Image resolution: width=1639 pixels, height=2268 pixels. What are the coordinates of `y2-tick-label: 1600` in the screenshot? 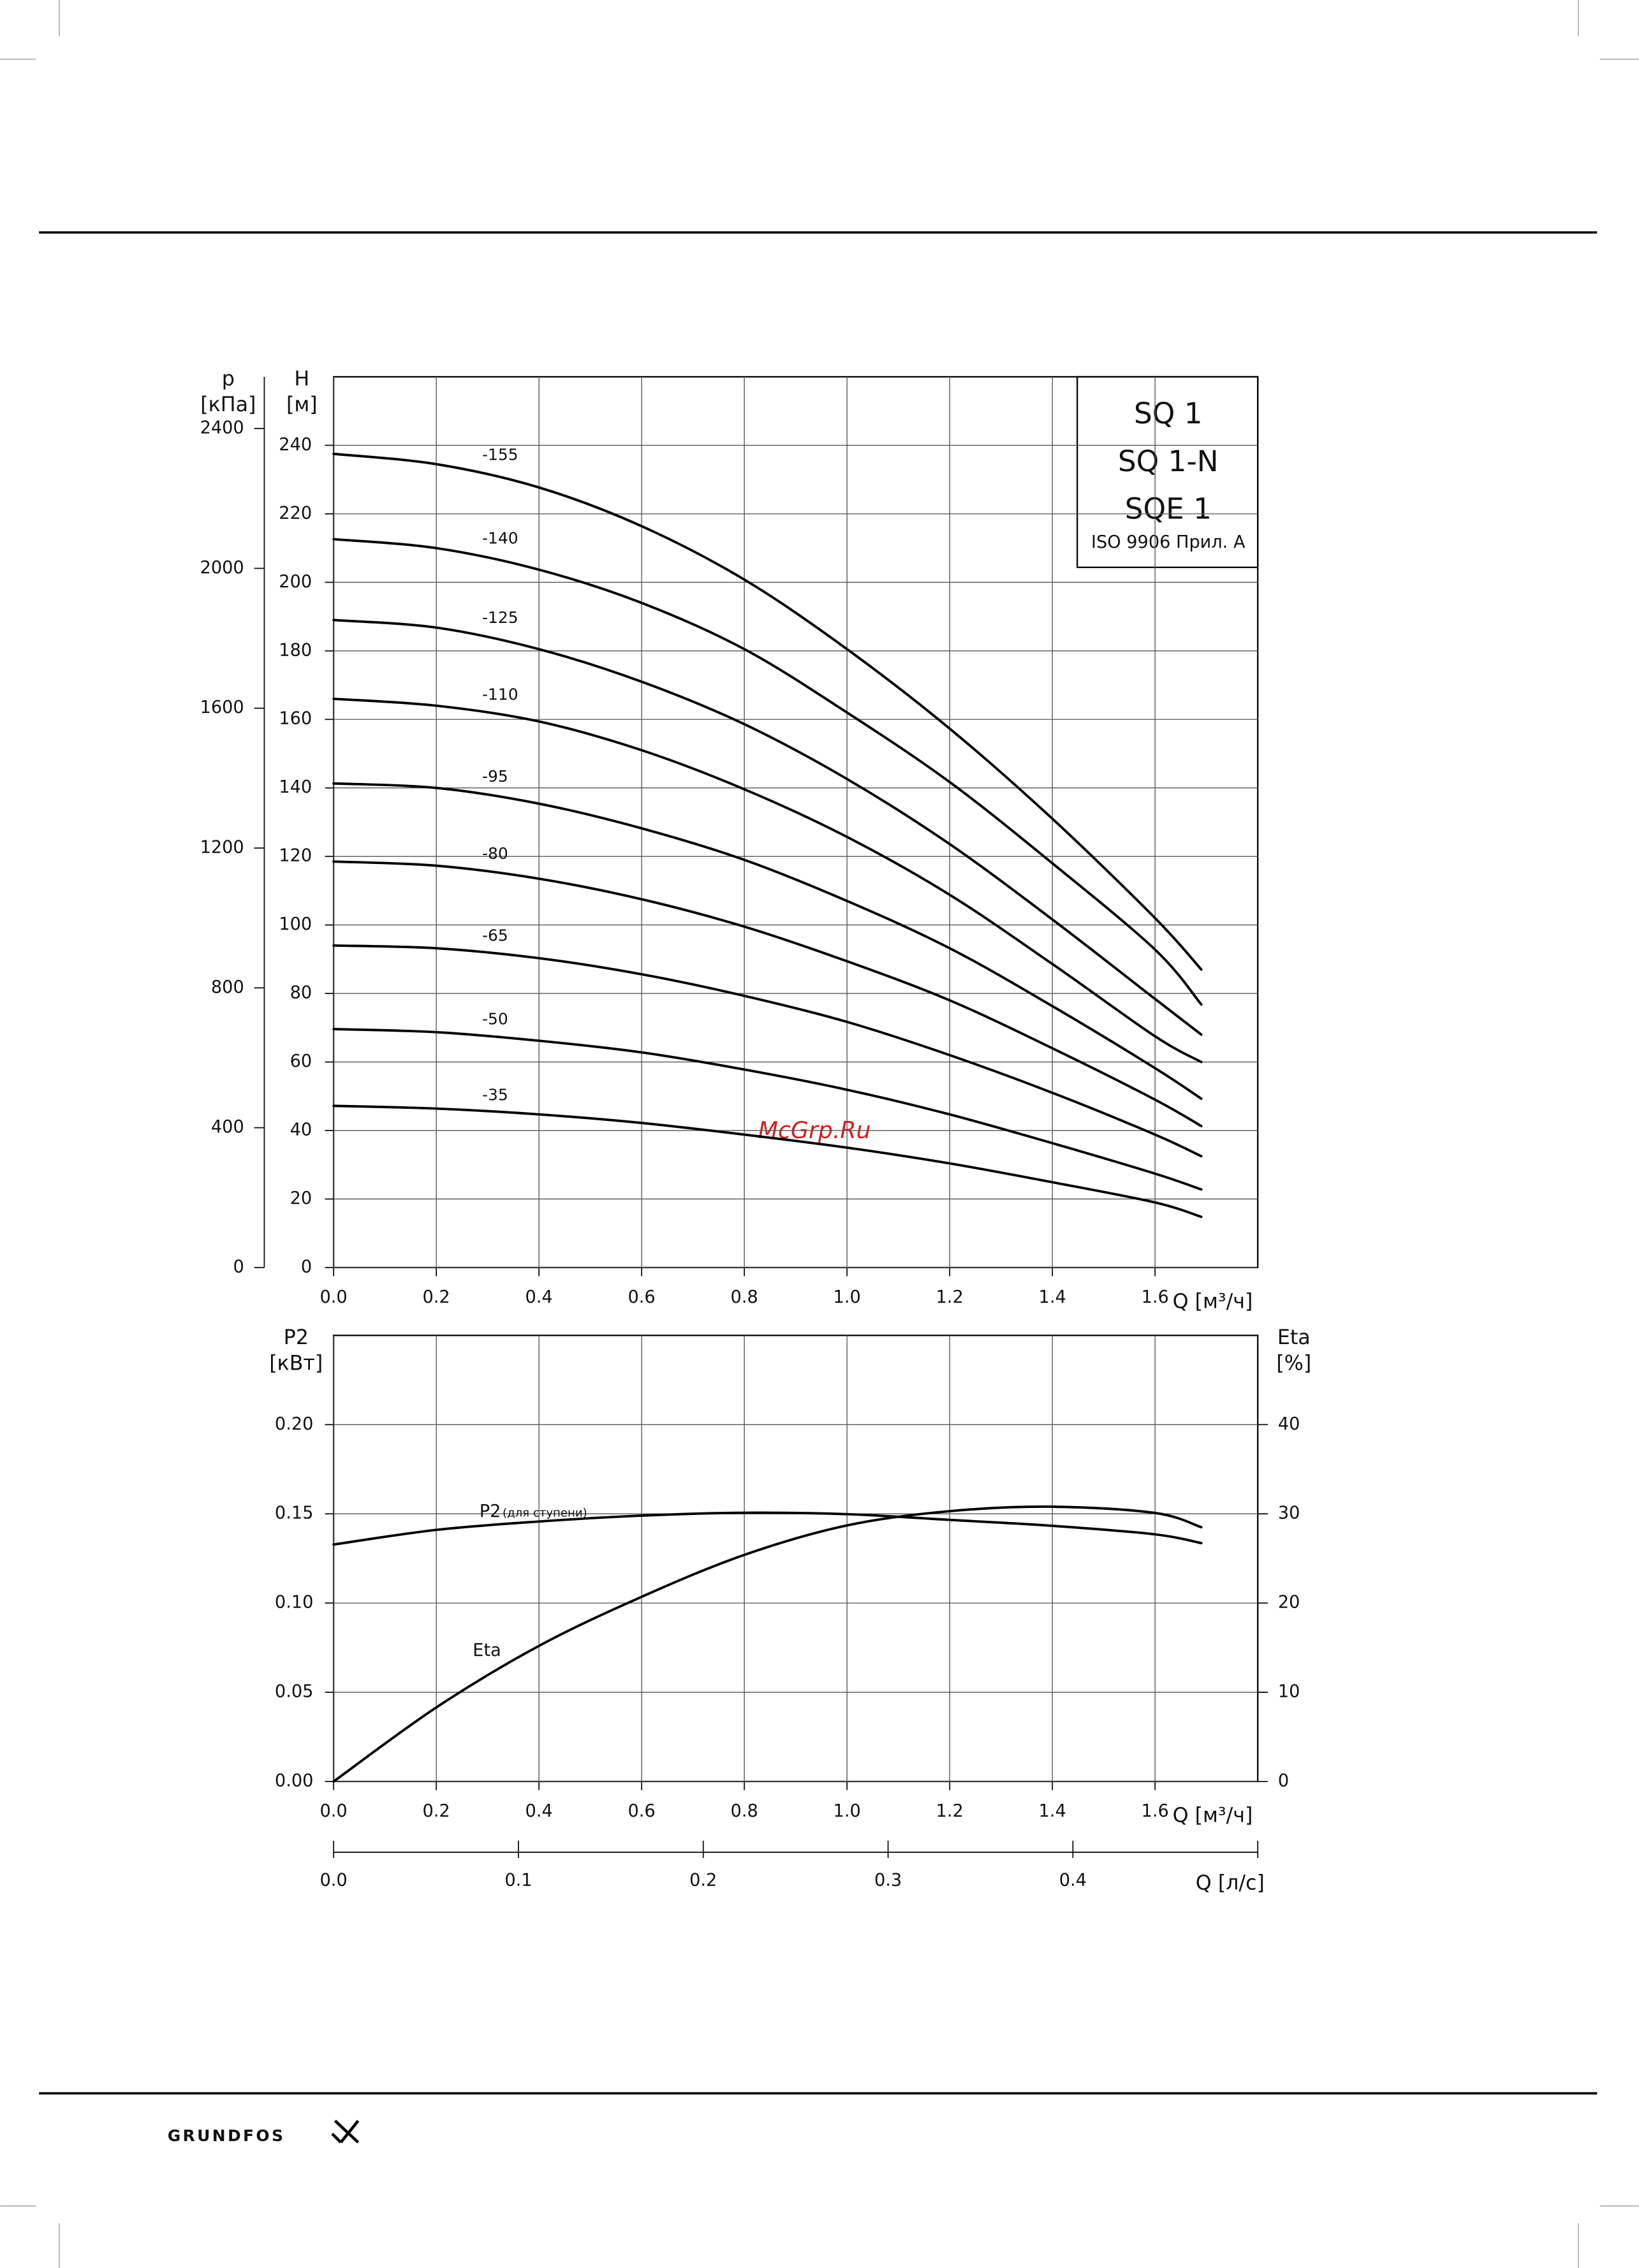 It's located at (222, 707).